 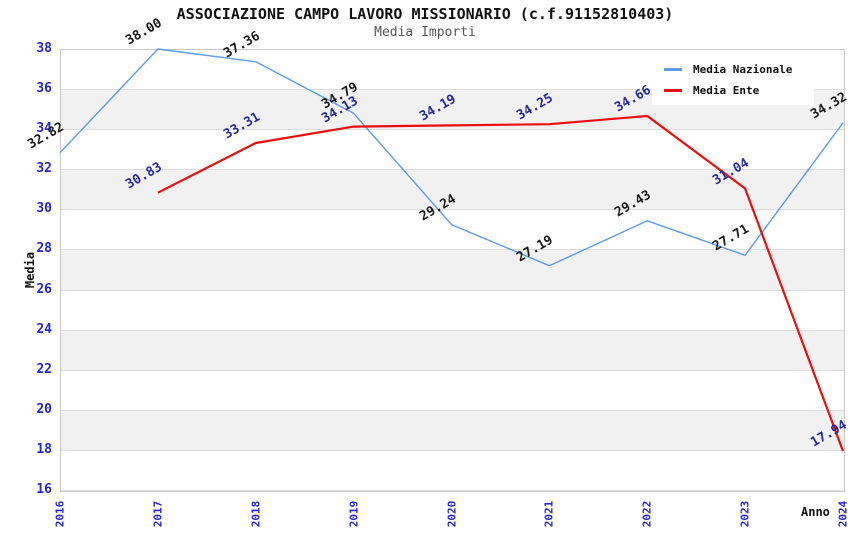 I want to click on x-tick-label: 2022, so click(x=647, y=514).